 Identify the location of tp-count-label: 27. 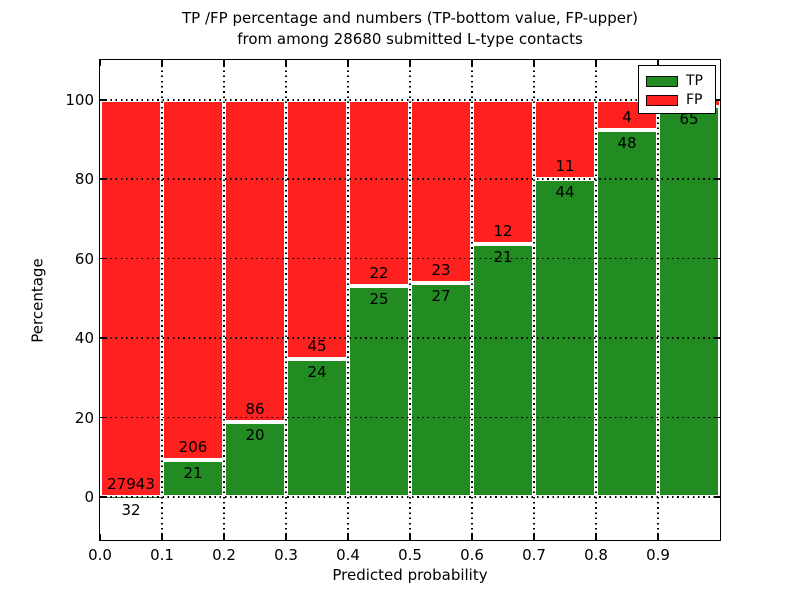
(441, 295).